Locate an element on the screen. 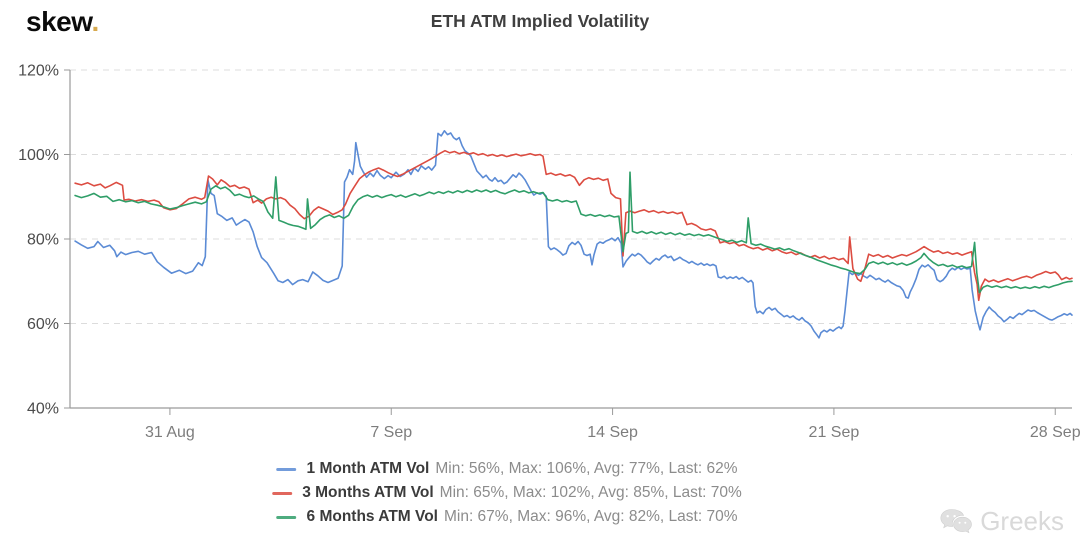  legend-series-name: 1 Month ATM Vol is located at coordinates (368, 468).